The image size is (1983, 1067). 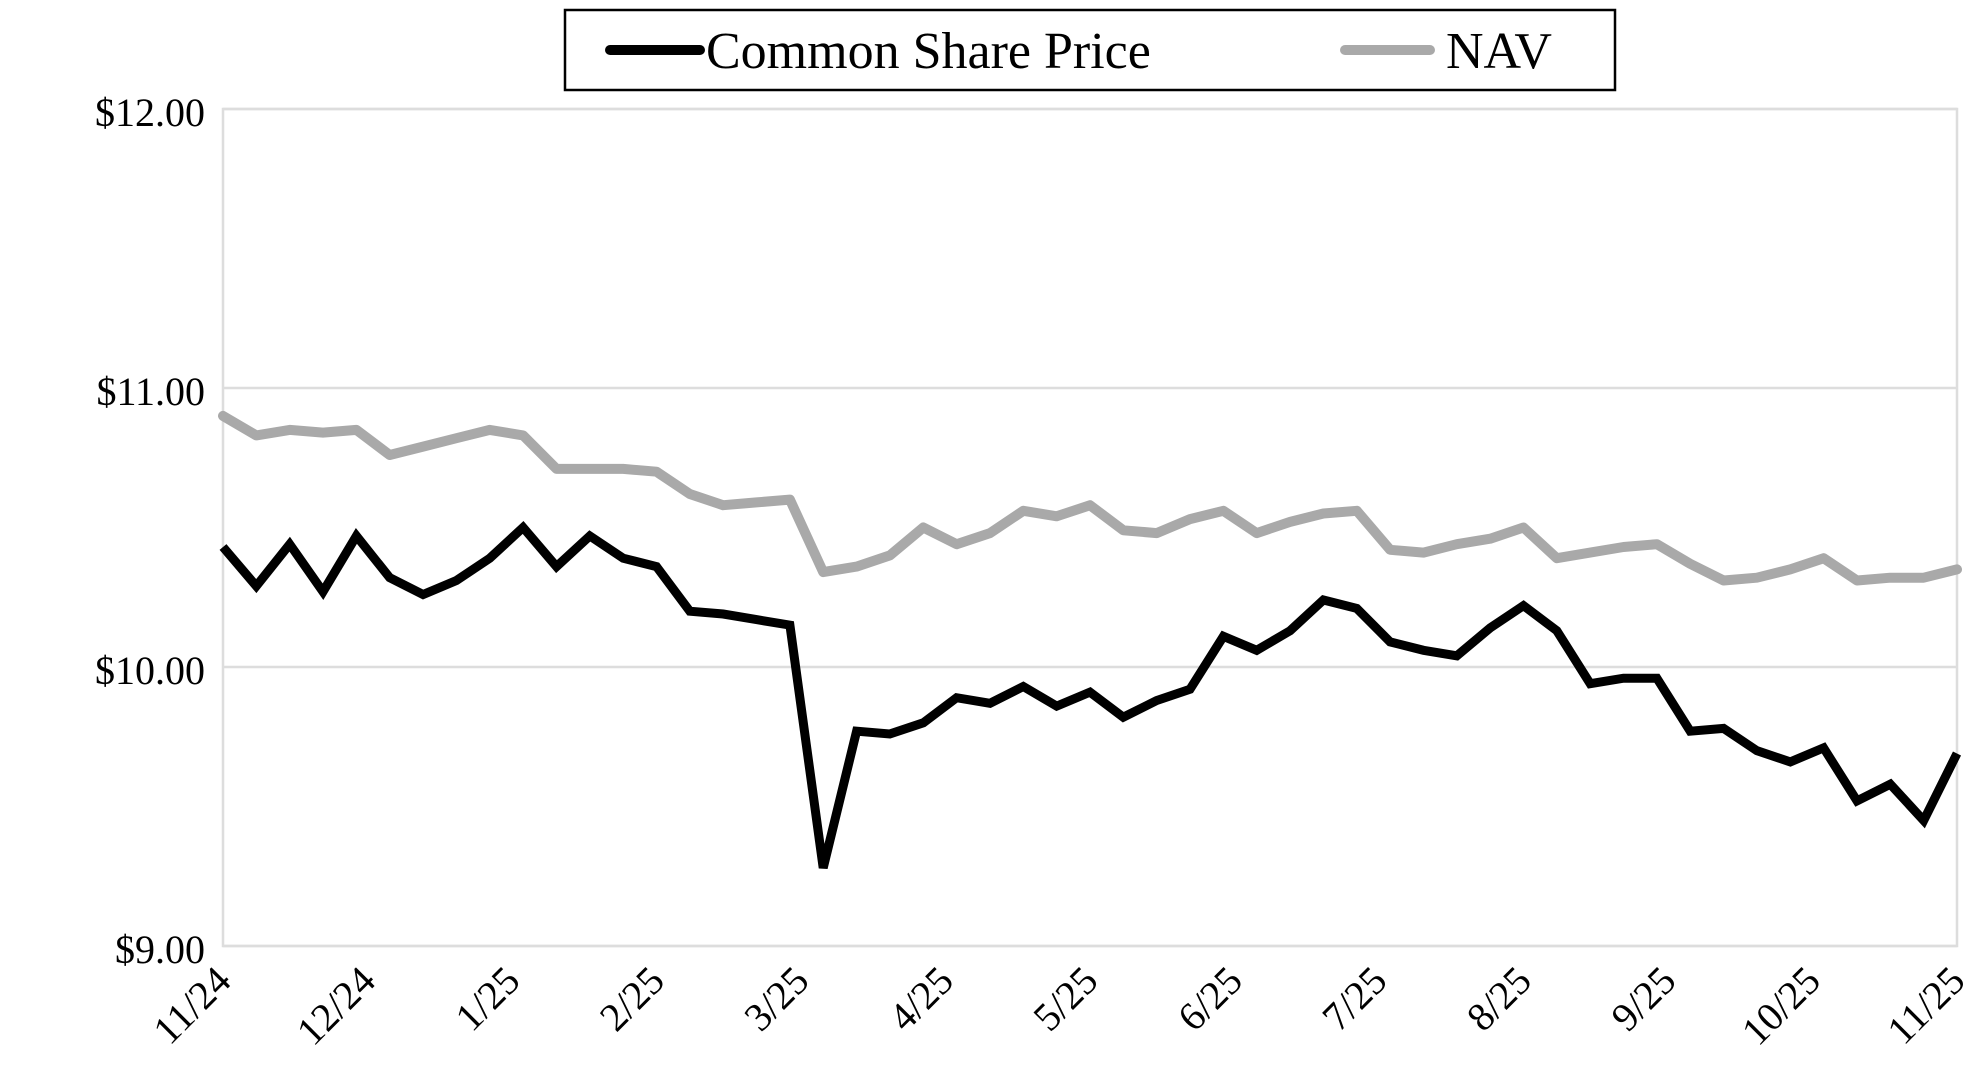 I want to click on legend-label-nav: NAV, so click(x=1499, y=51).